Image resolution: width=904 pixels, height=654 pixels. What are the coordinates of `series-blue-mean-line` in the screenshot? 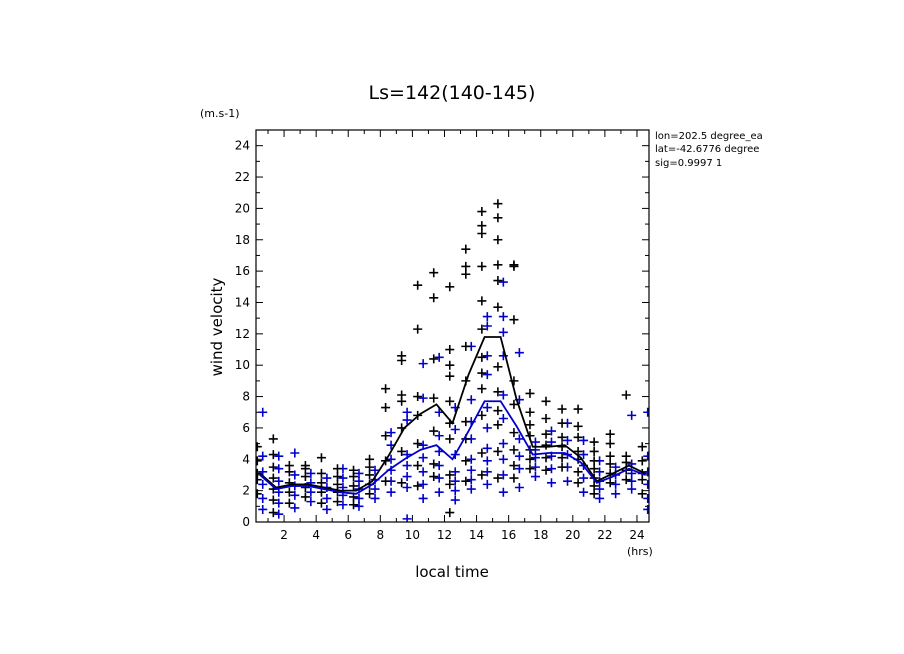 It's located at (452, 447).